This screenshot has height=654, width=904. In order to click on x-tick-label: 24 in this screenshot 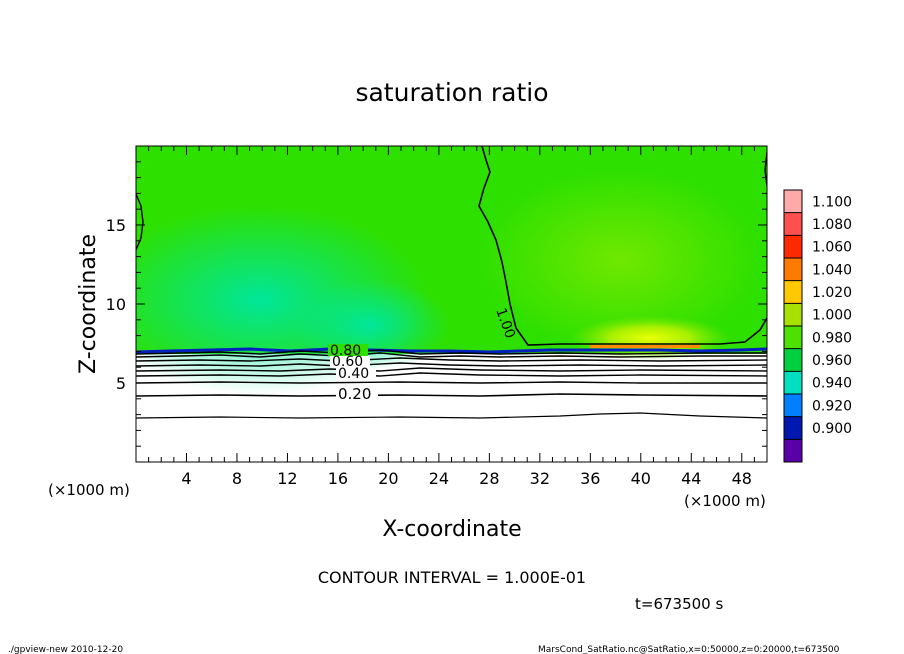, I will do `click(439, 478)`.